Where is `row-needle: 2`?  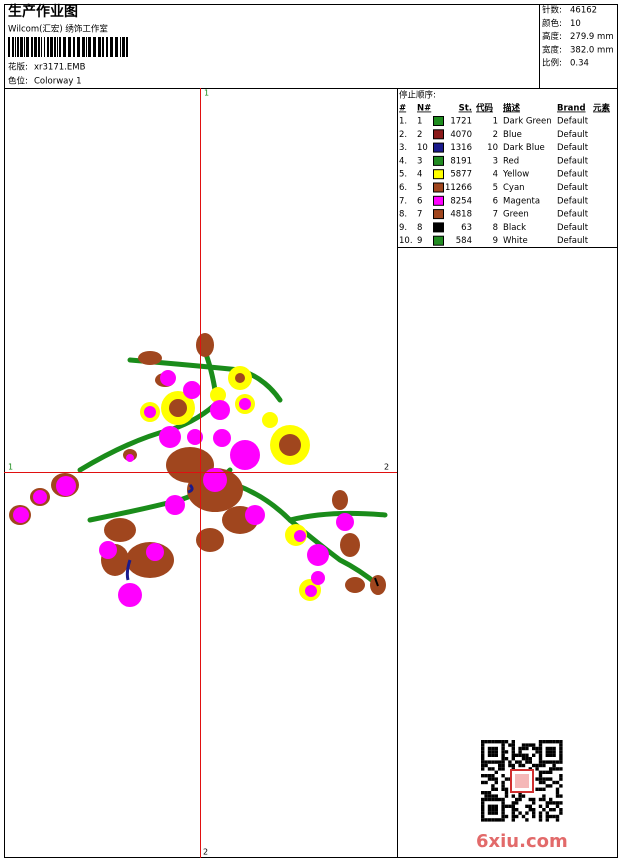
row-needle: 2 is located at coordinates (419, 135).